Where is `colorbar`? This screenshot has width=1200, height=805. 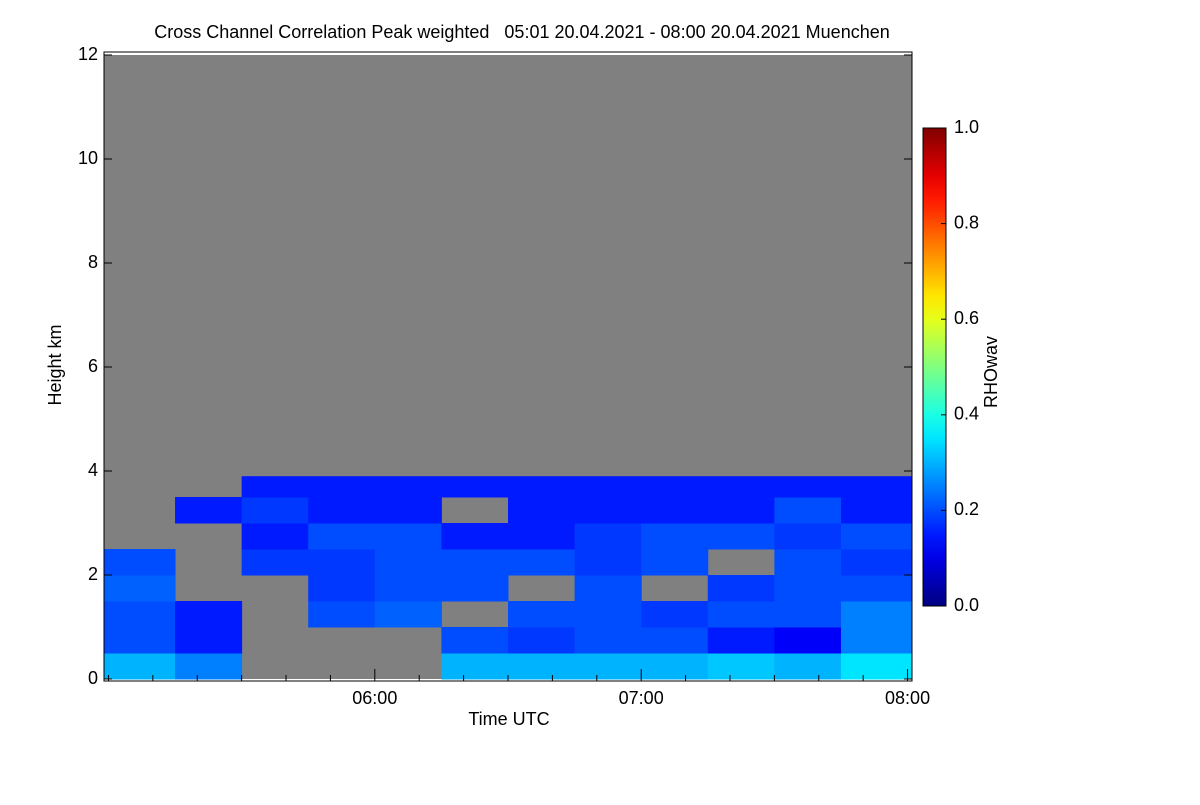
colorbar is located at coordinates (934, 367).